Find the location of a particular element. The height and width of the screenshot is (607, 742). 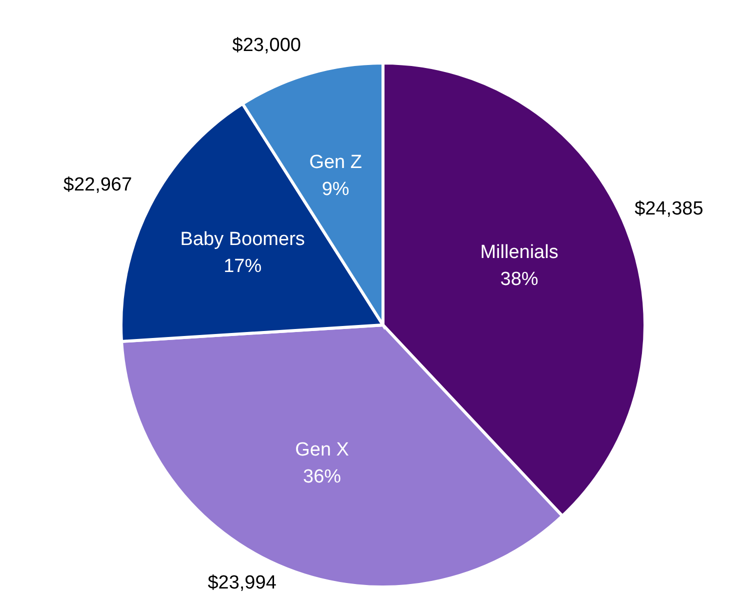

slice-label: Baby Boomers is located at coordinates (242, 239).